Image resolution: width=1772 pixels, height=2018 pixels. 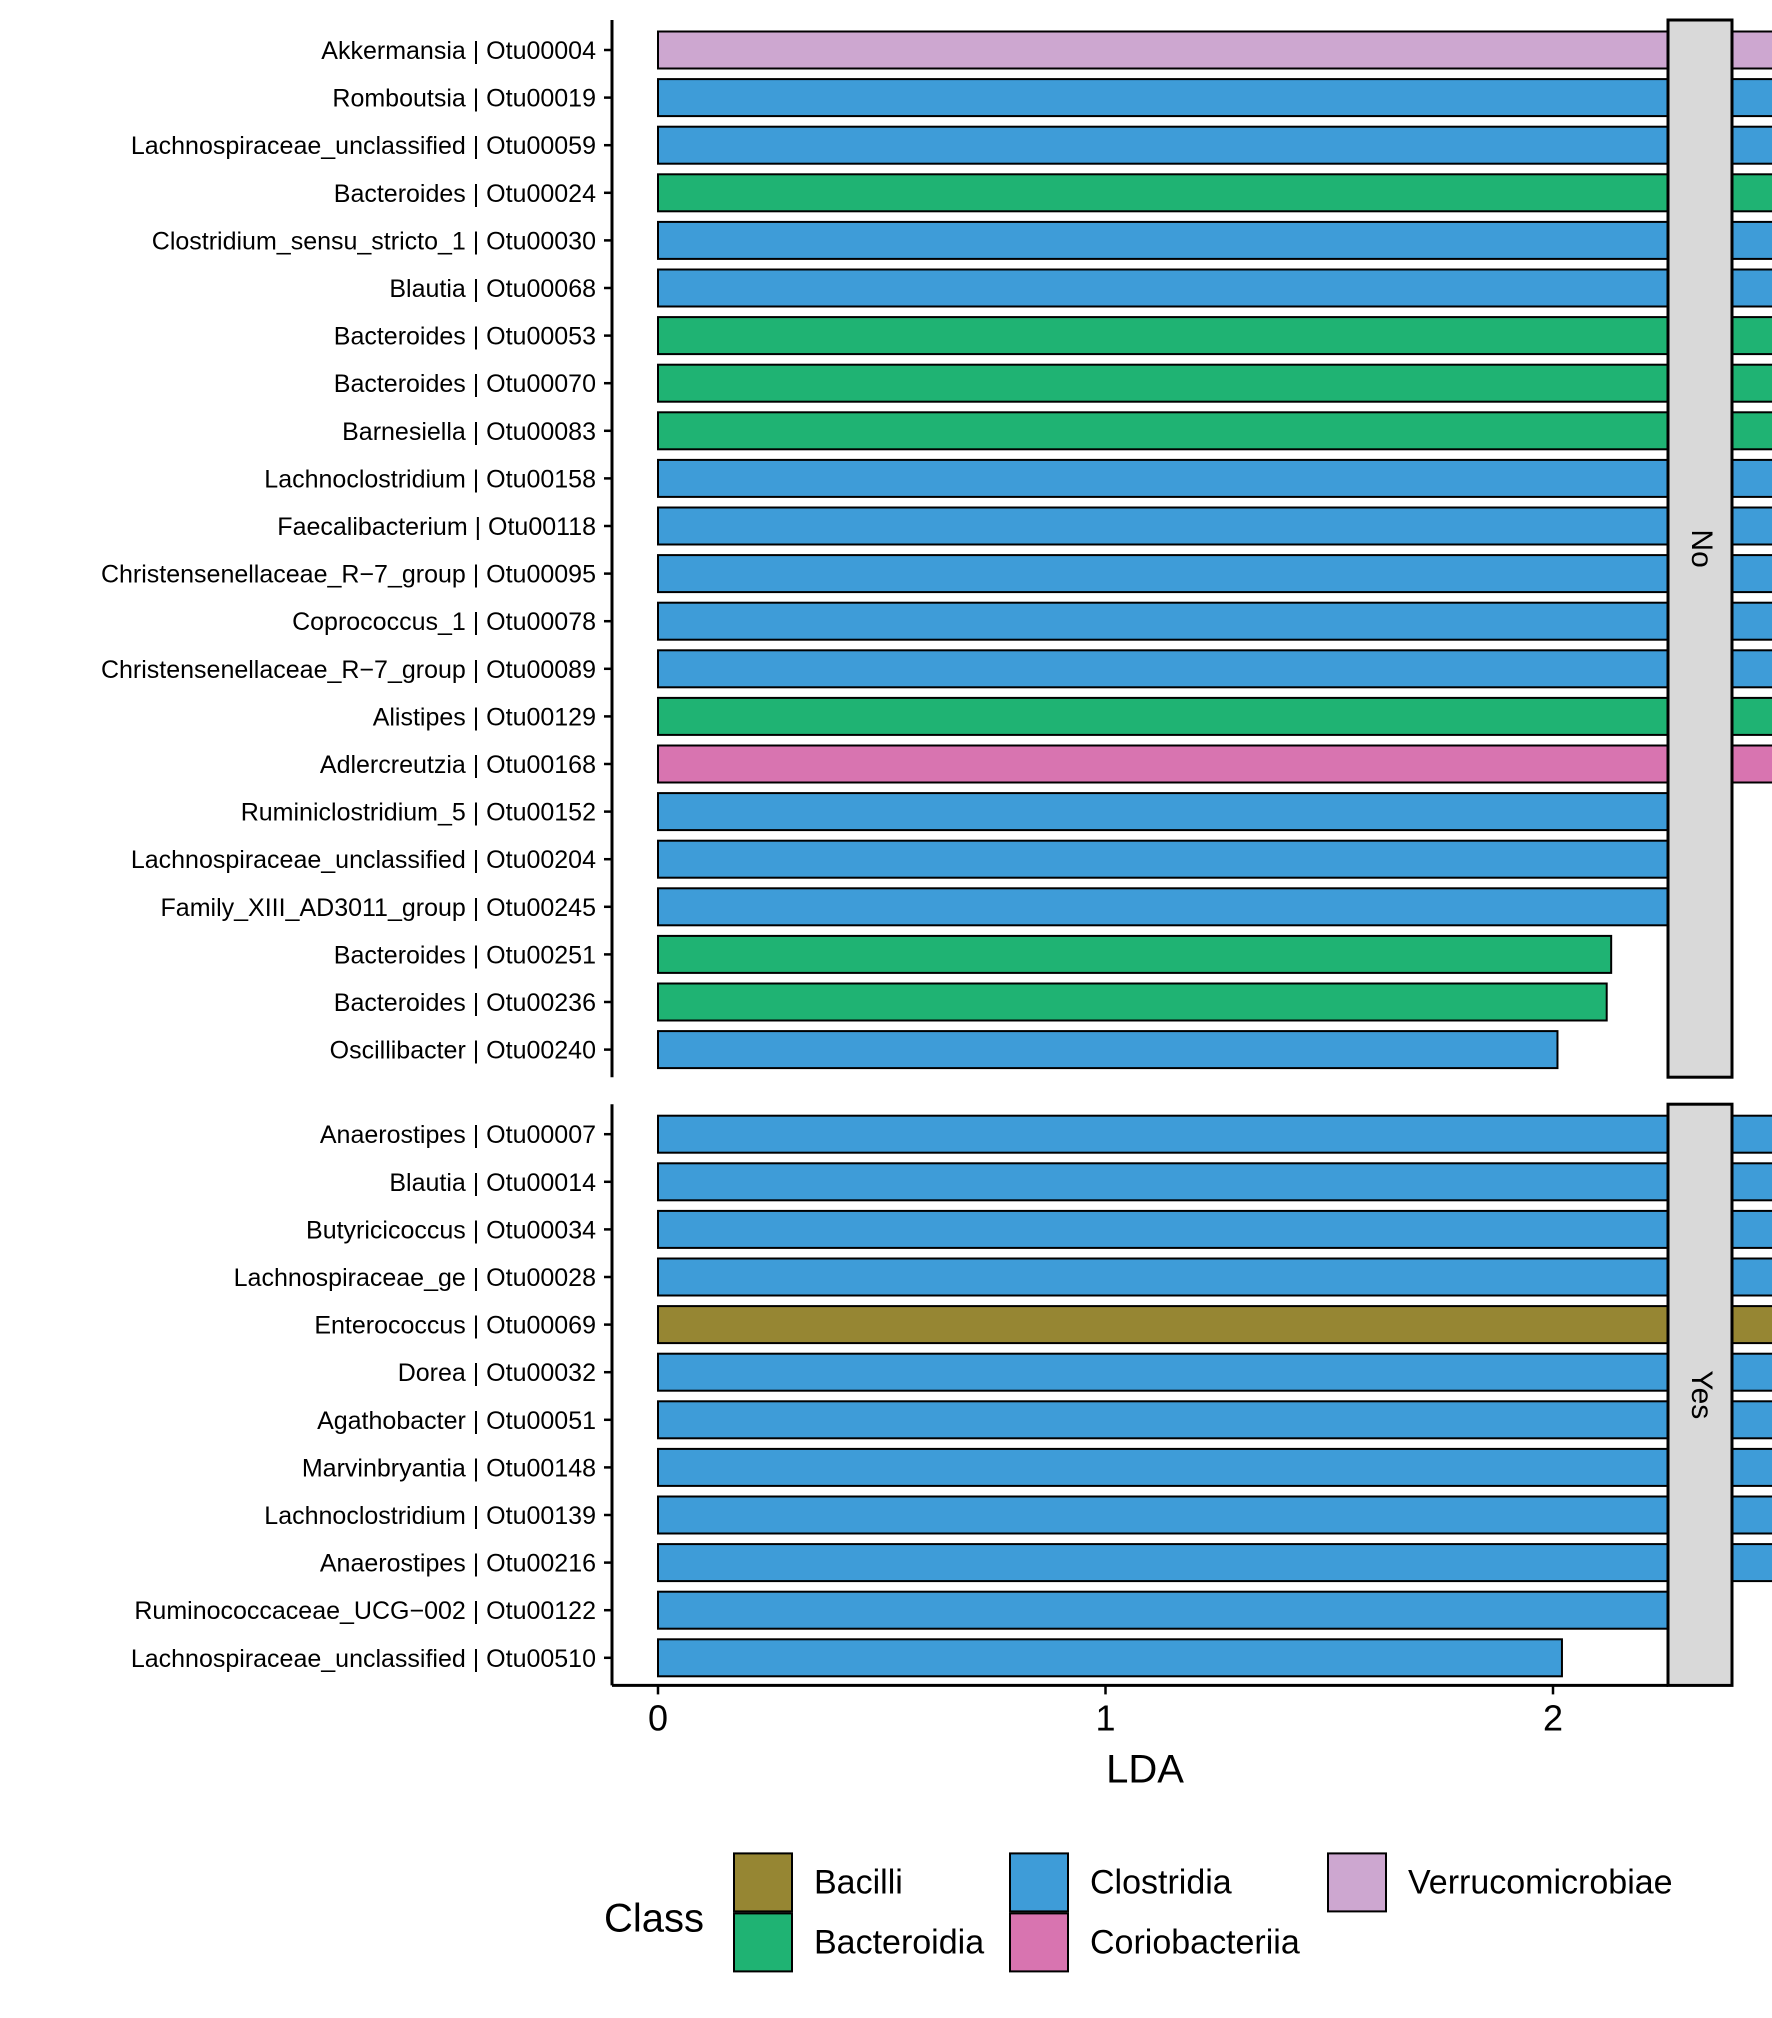 I want to click on bar-label: Clostridium_sensu_stricto_1 | Otu00030, so click(x=374, y=241).